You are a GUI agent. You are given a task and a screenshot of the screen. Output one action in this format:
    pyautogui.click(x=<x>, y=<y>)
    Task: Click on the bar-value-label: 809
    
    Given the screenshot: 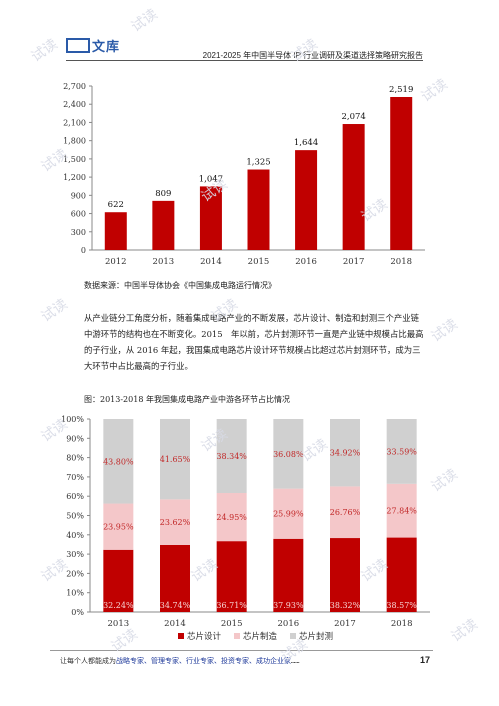 What is the action you would take?
    pyautogui.click(x=163, y=194)
    